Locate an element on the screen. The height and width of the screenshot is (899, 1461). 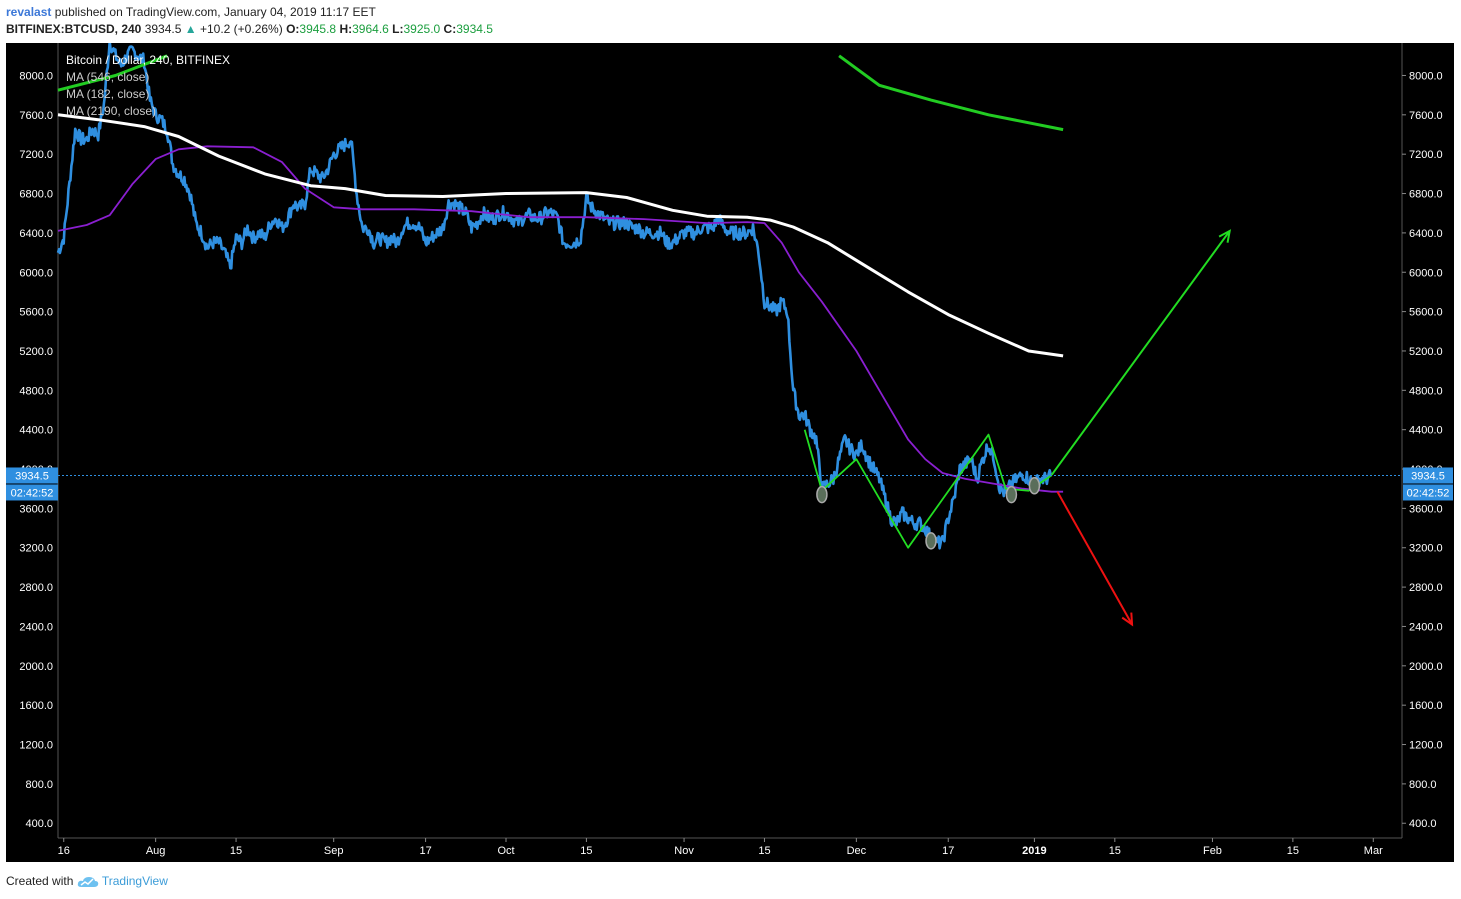
y-tick-label: 2400.0 is located at coordinates (1426, 627).